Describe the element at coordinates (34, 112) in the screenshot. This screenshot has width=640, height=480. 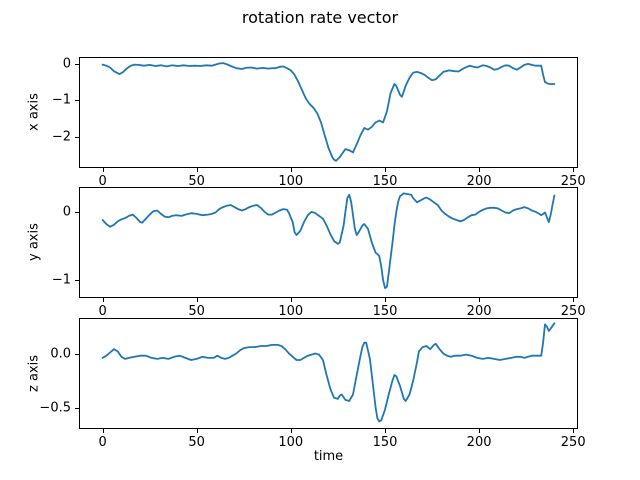
I see `y-axis-label-x: x axis` at that location.